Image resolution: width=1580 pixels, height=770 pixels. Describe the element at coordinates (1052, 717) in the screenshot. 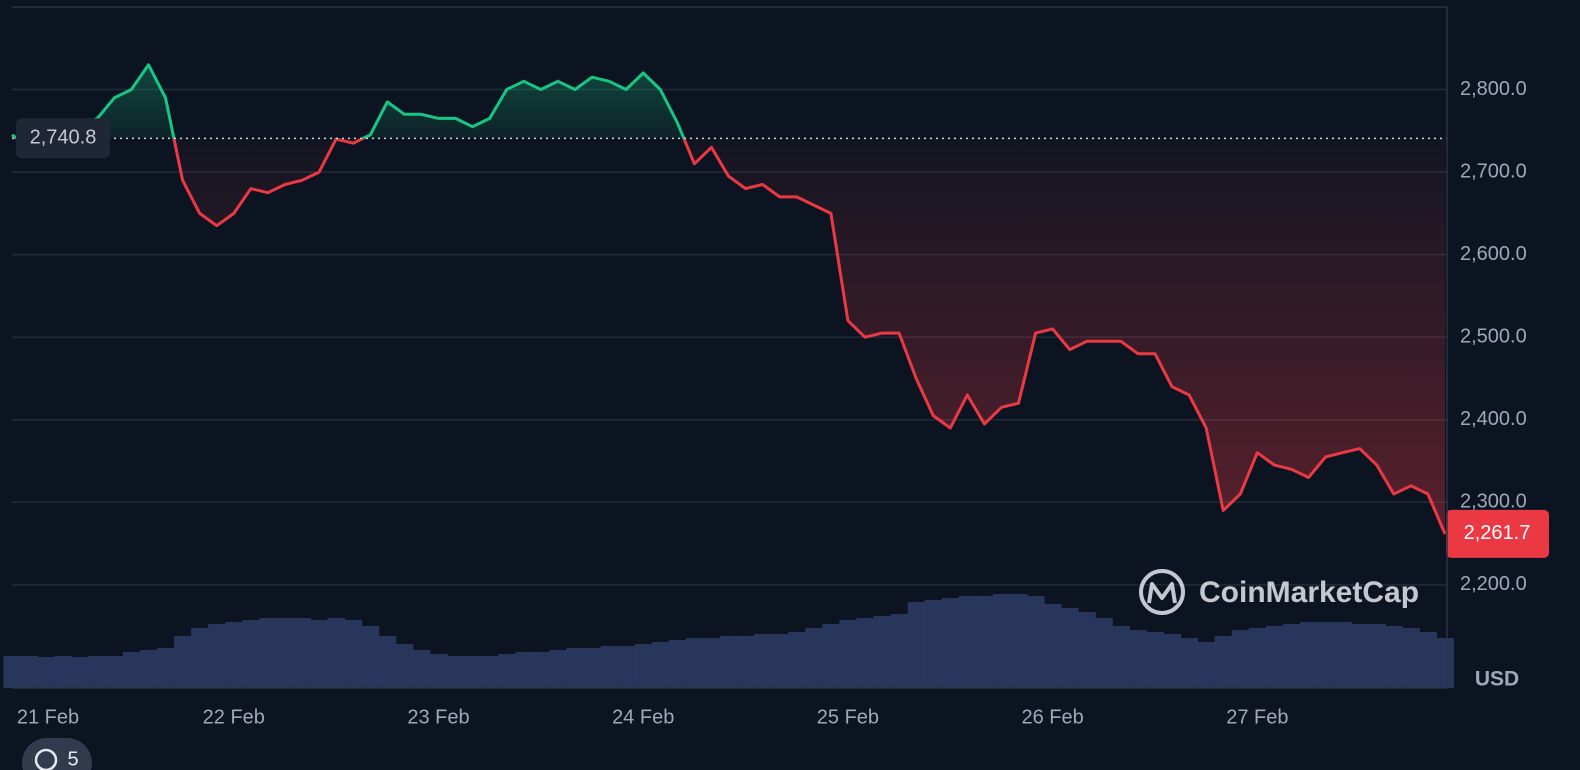

I see `x-tick-label: 26 Feb` at that location.